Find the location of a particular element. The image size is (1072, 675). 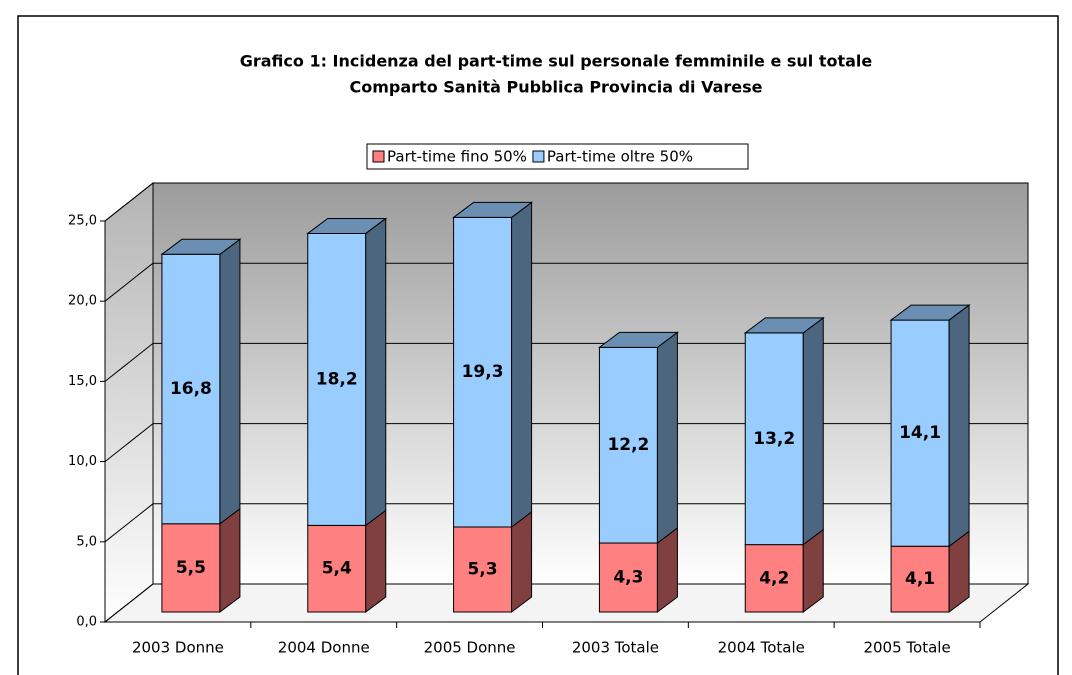

data-label: 5,3 is located at coordinates (483, 569).